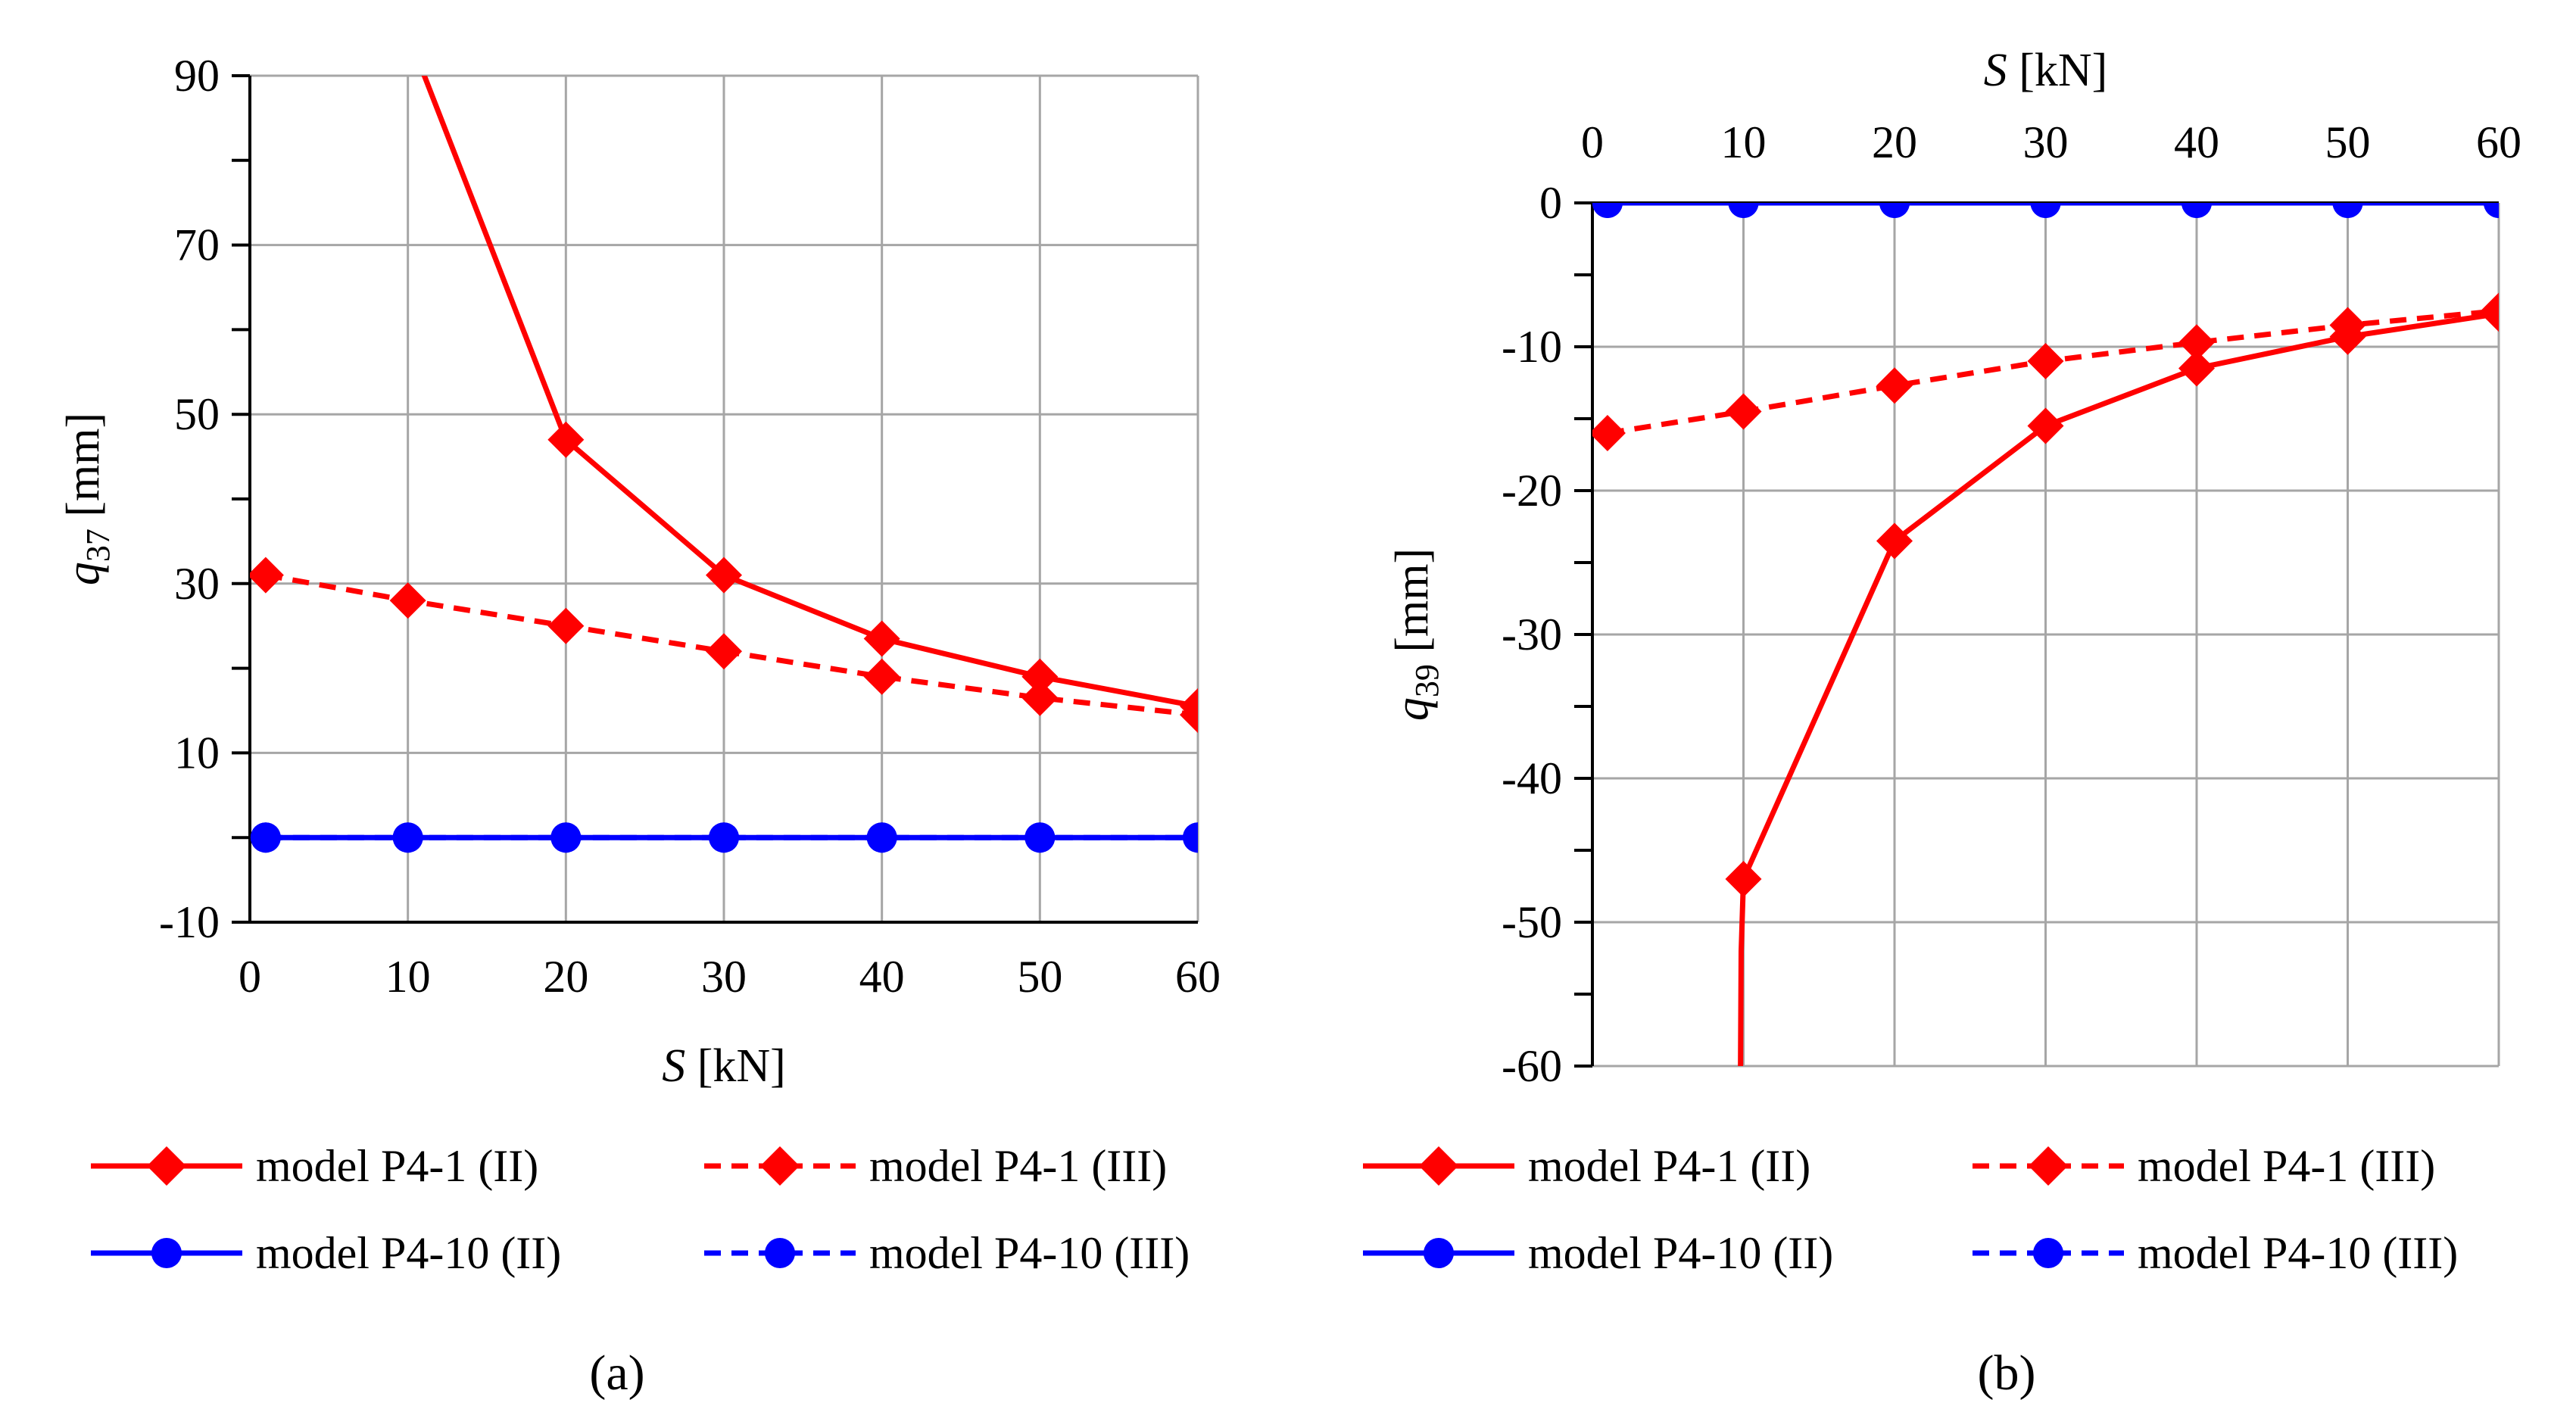  What do you see at coordinates (98, 545) in the screenshot?
I see `y-axis-label-sub: 37` at bounding box center [98, 545].